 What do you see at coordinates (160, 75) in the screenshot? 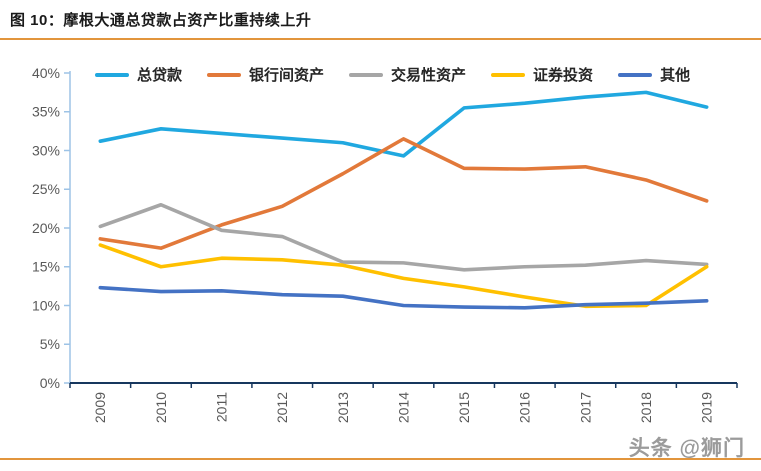
I see `legend-label-0: 总贷款` at bounding box center [160, 75].